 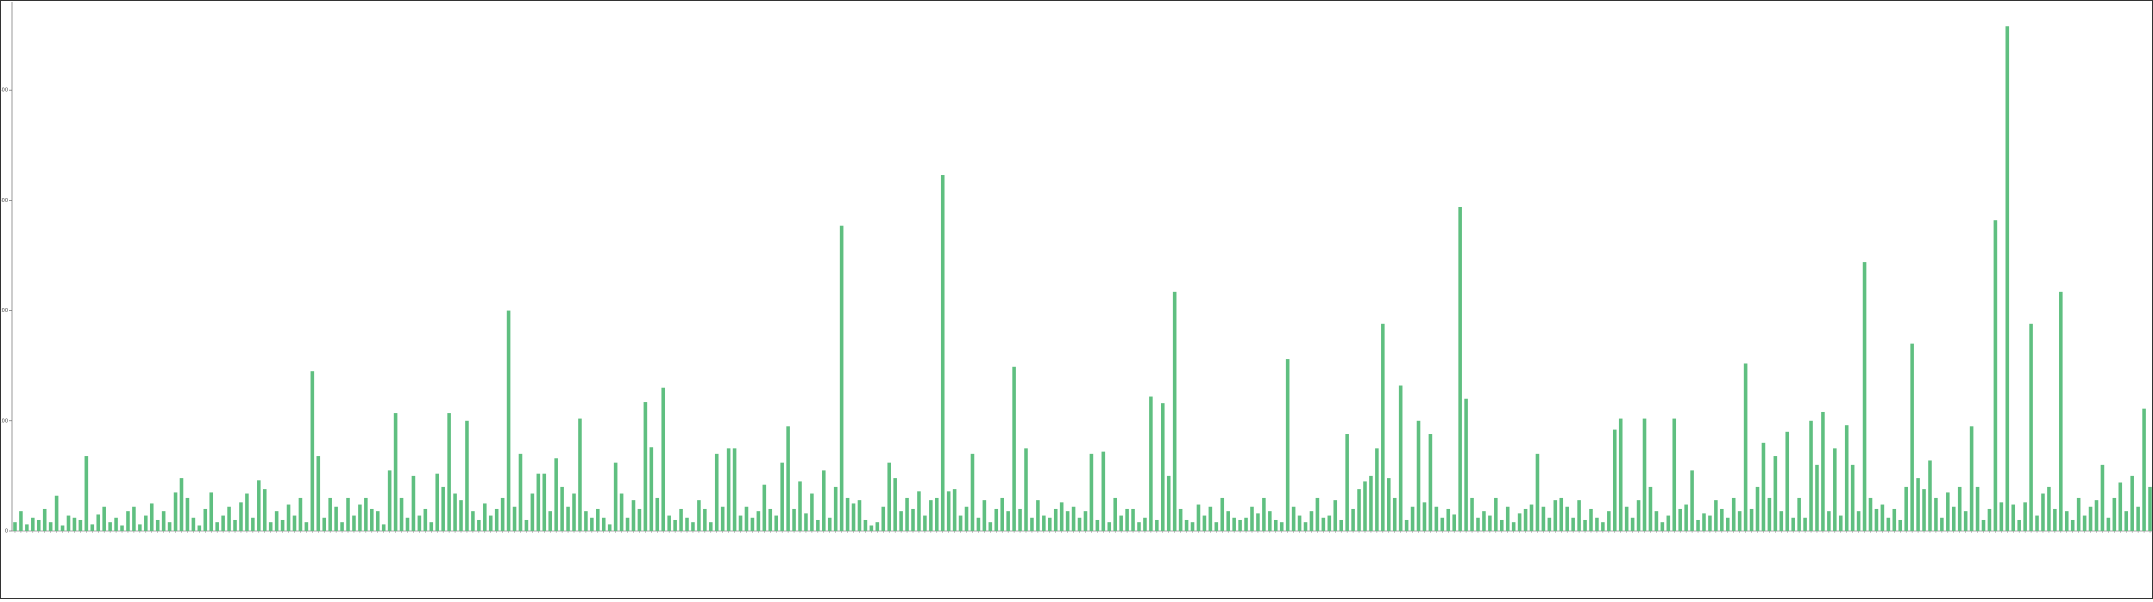 I want to click on y-tick-label: 200, so click(x=4, y=311).